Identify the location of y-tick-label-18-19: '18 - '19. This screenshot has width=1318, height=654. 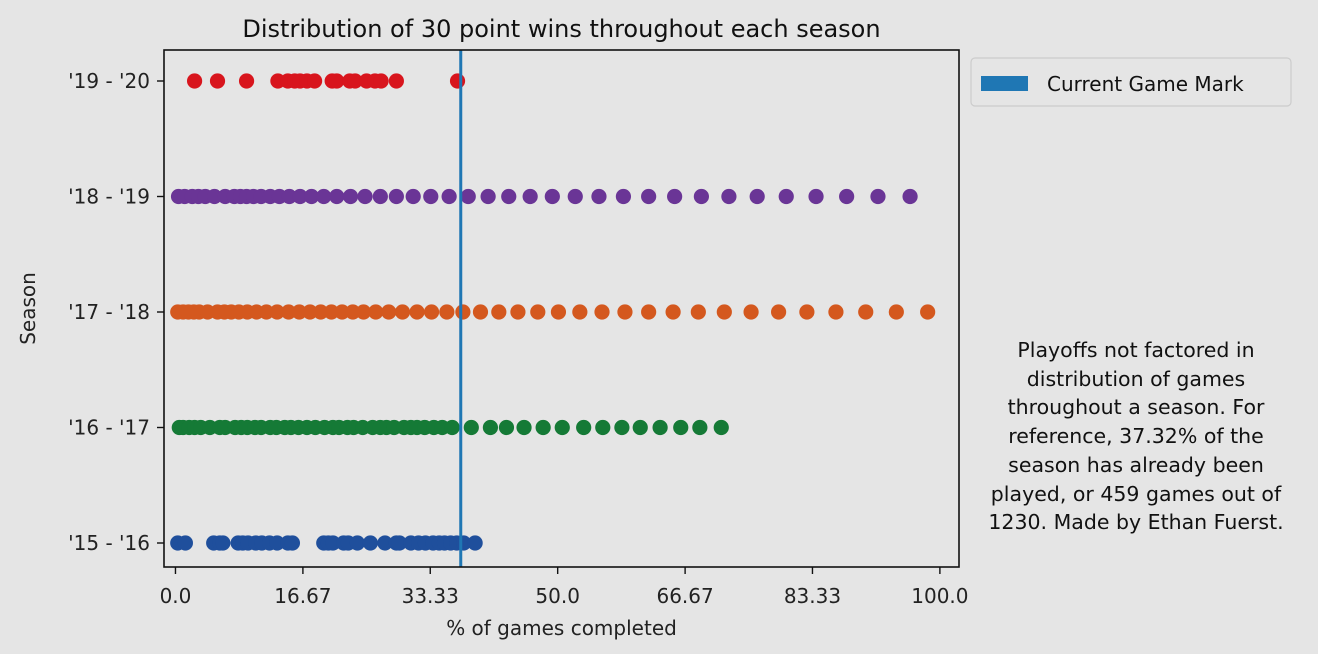
(109, 197).